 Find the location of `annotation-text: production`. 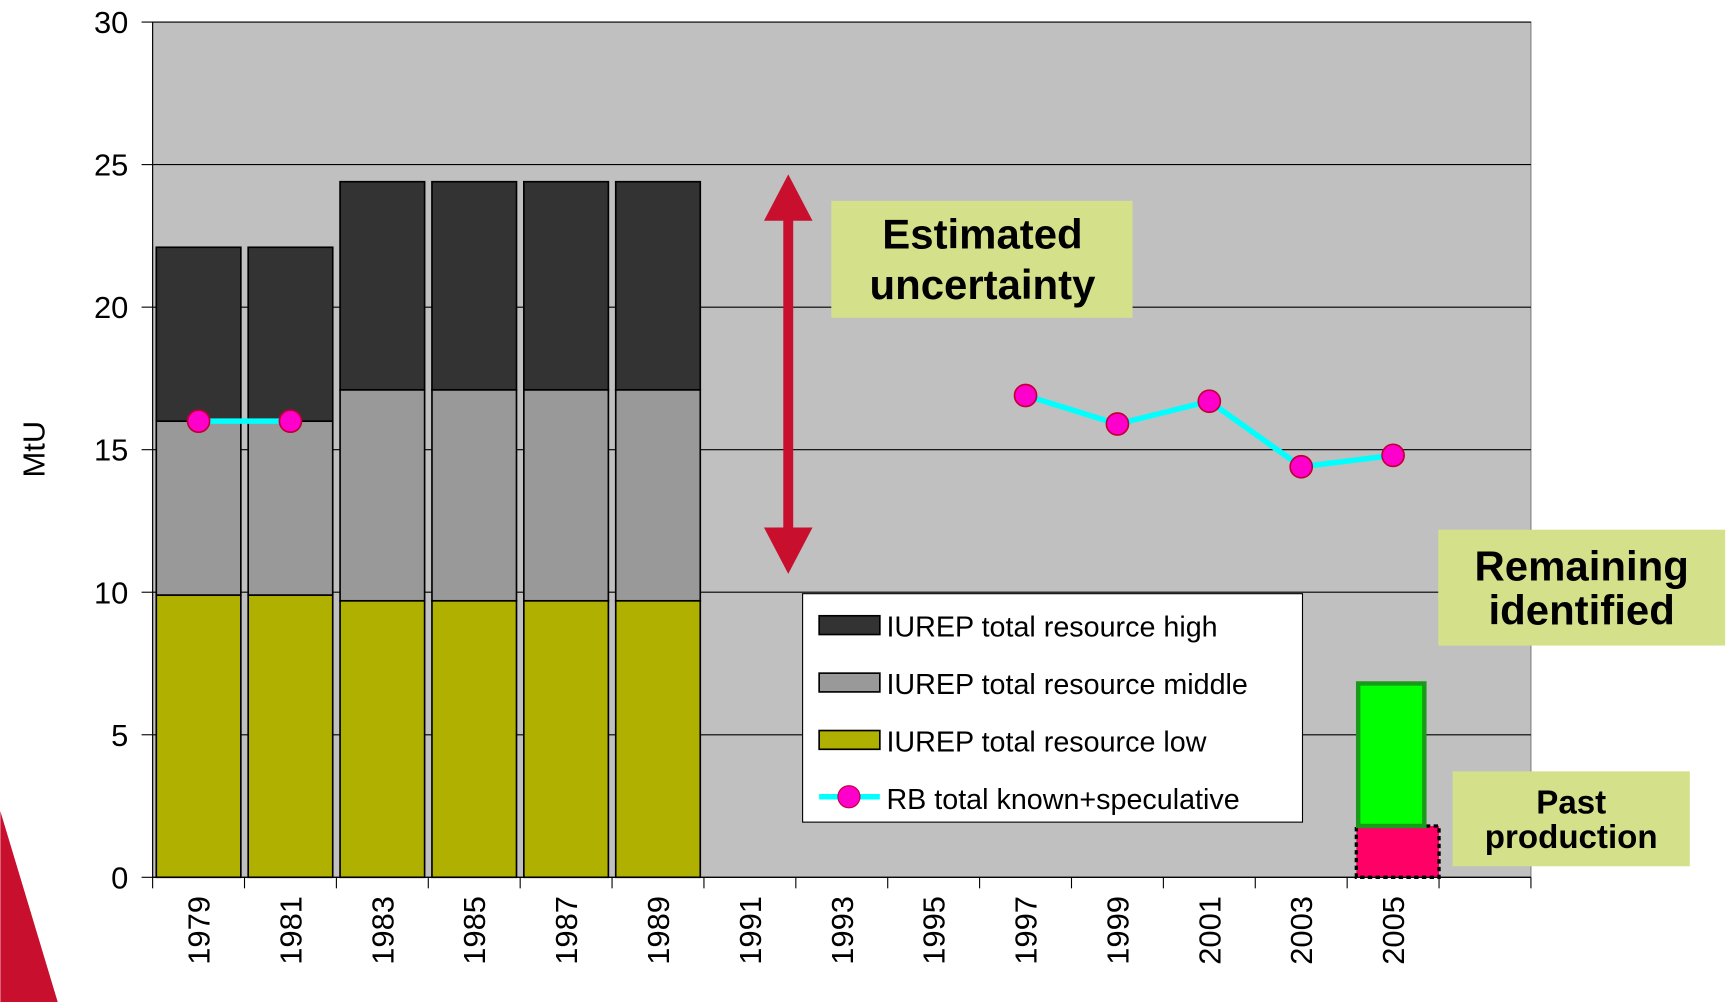

annotation-text: production is located at coordinates (1571, 837).